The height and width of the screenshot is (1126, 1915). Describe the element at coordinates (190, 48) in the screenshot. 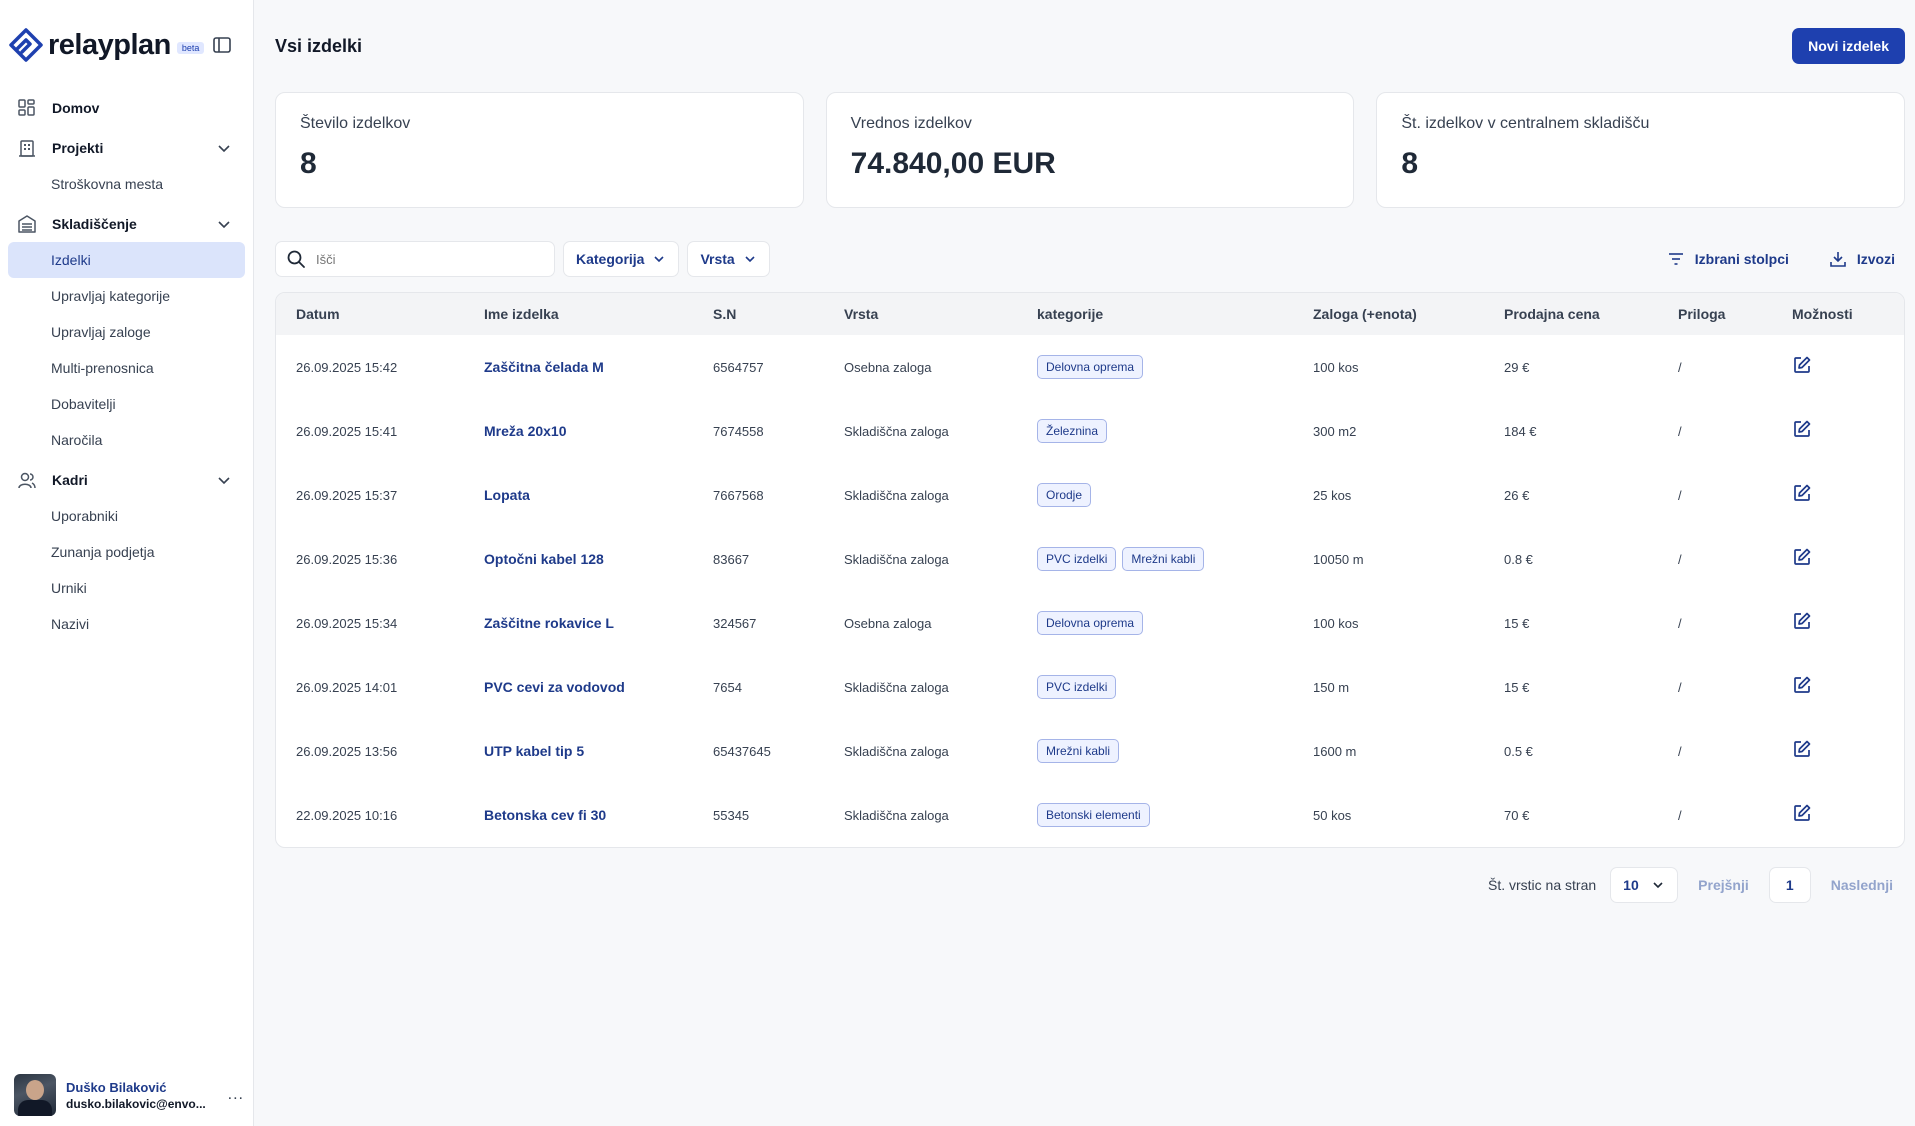

I see `beta-badge: beta` at that location.